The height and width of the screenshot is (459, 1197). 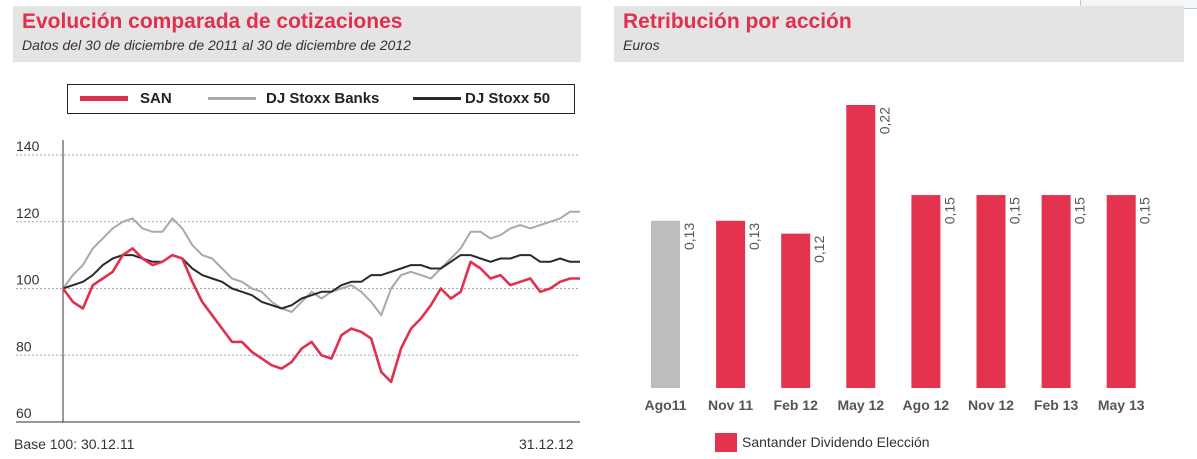 What do you see at coordinates (28, 280) in the screenshot?
I see `y-tick-label-100: 100` at bounding box center [28, 280].